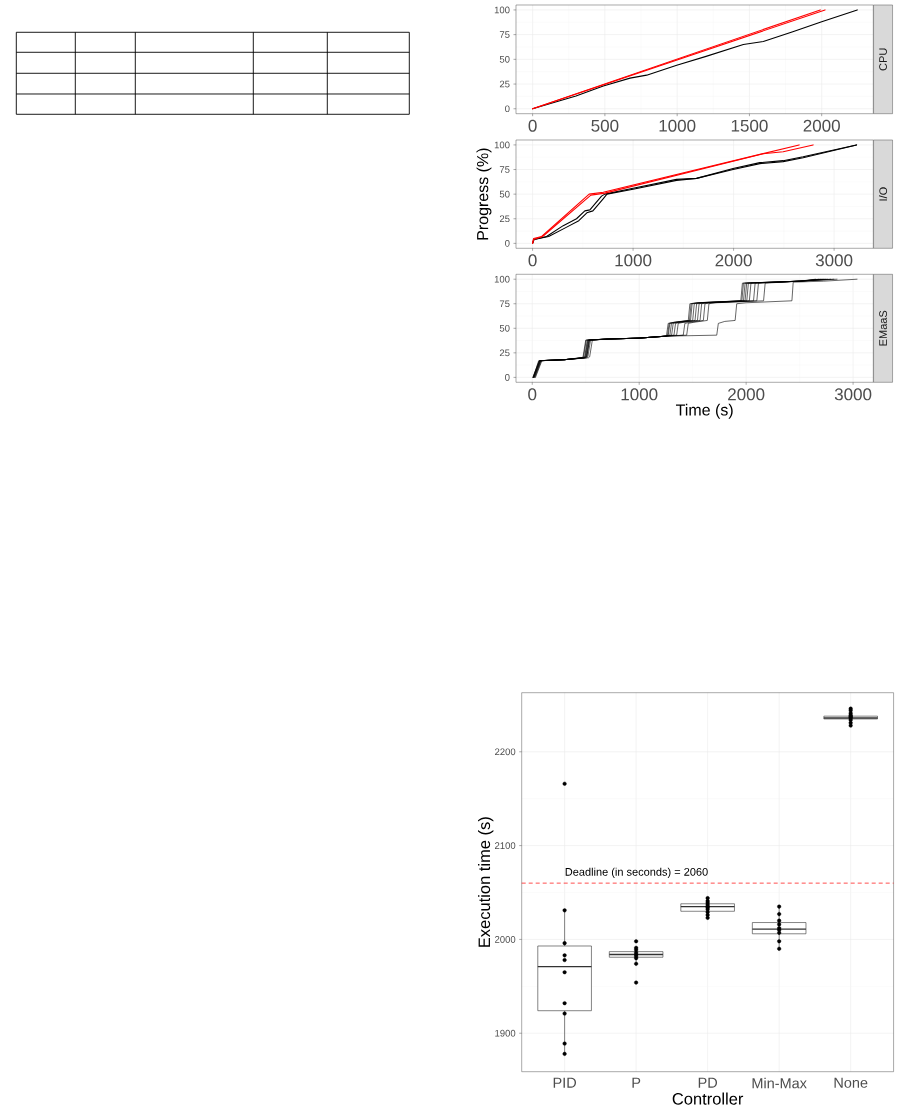  I want to click on x-tick-label: 500, so click(605, 125).